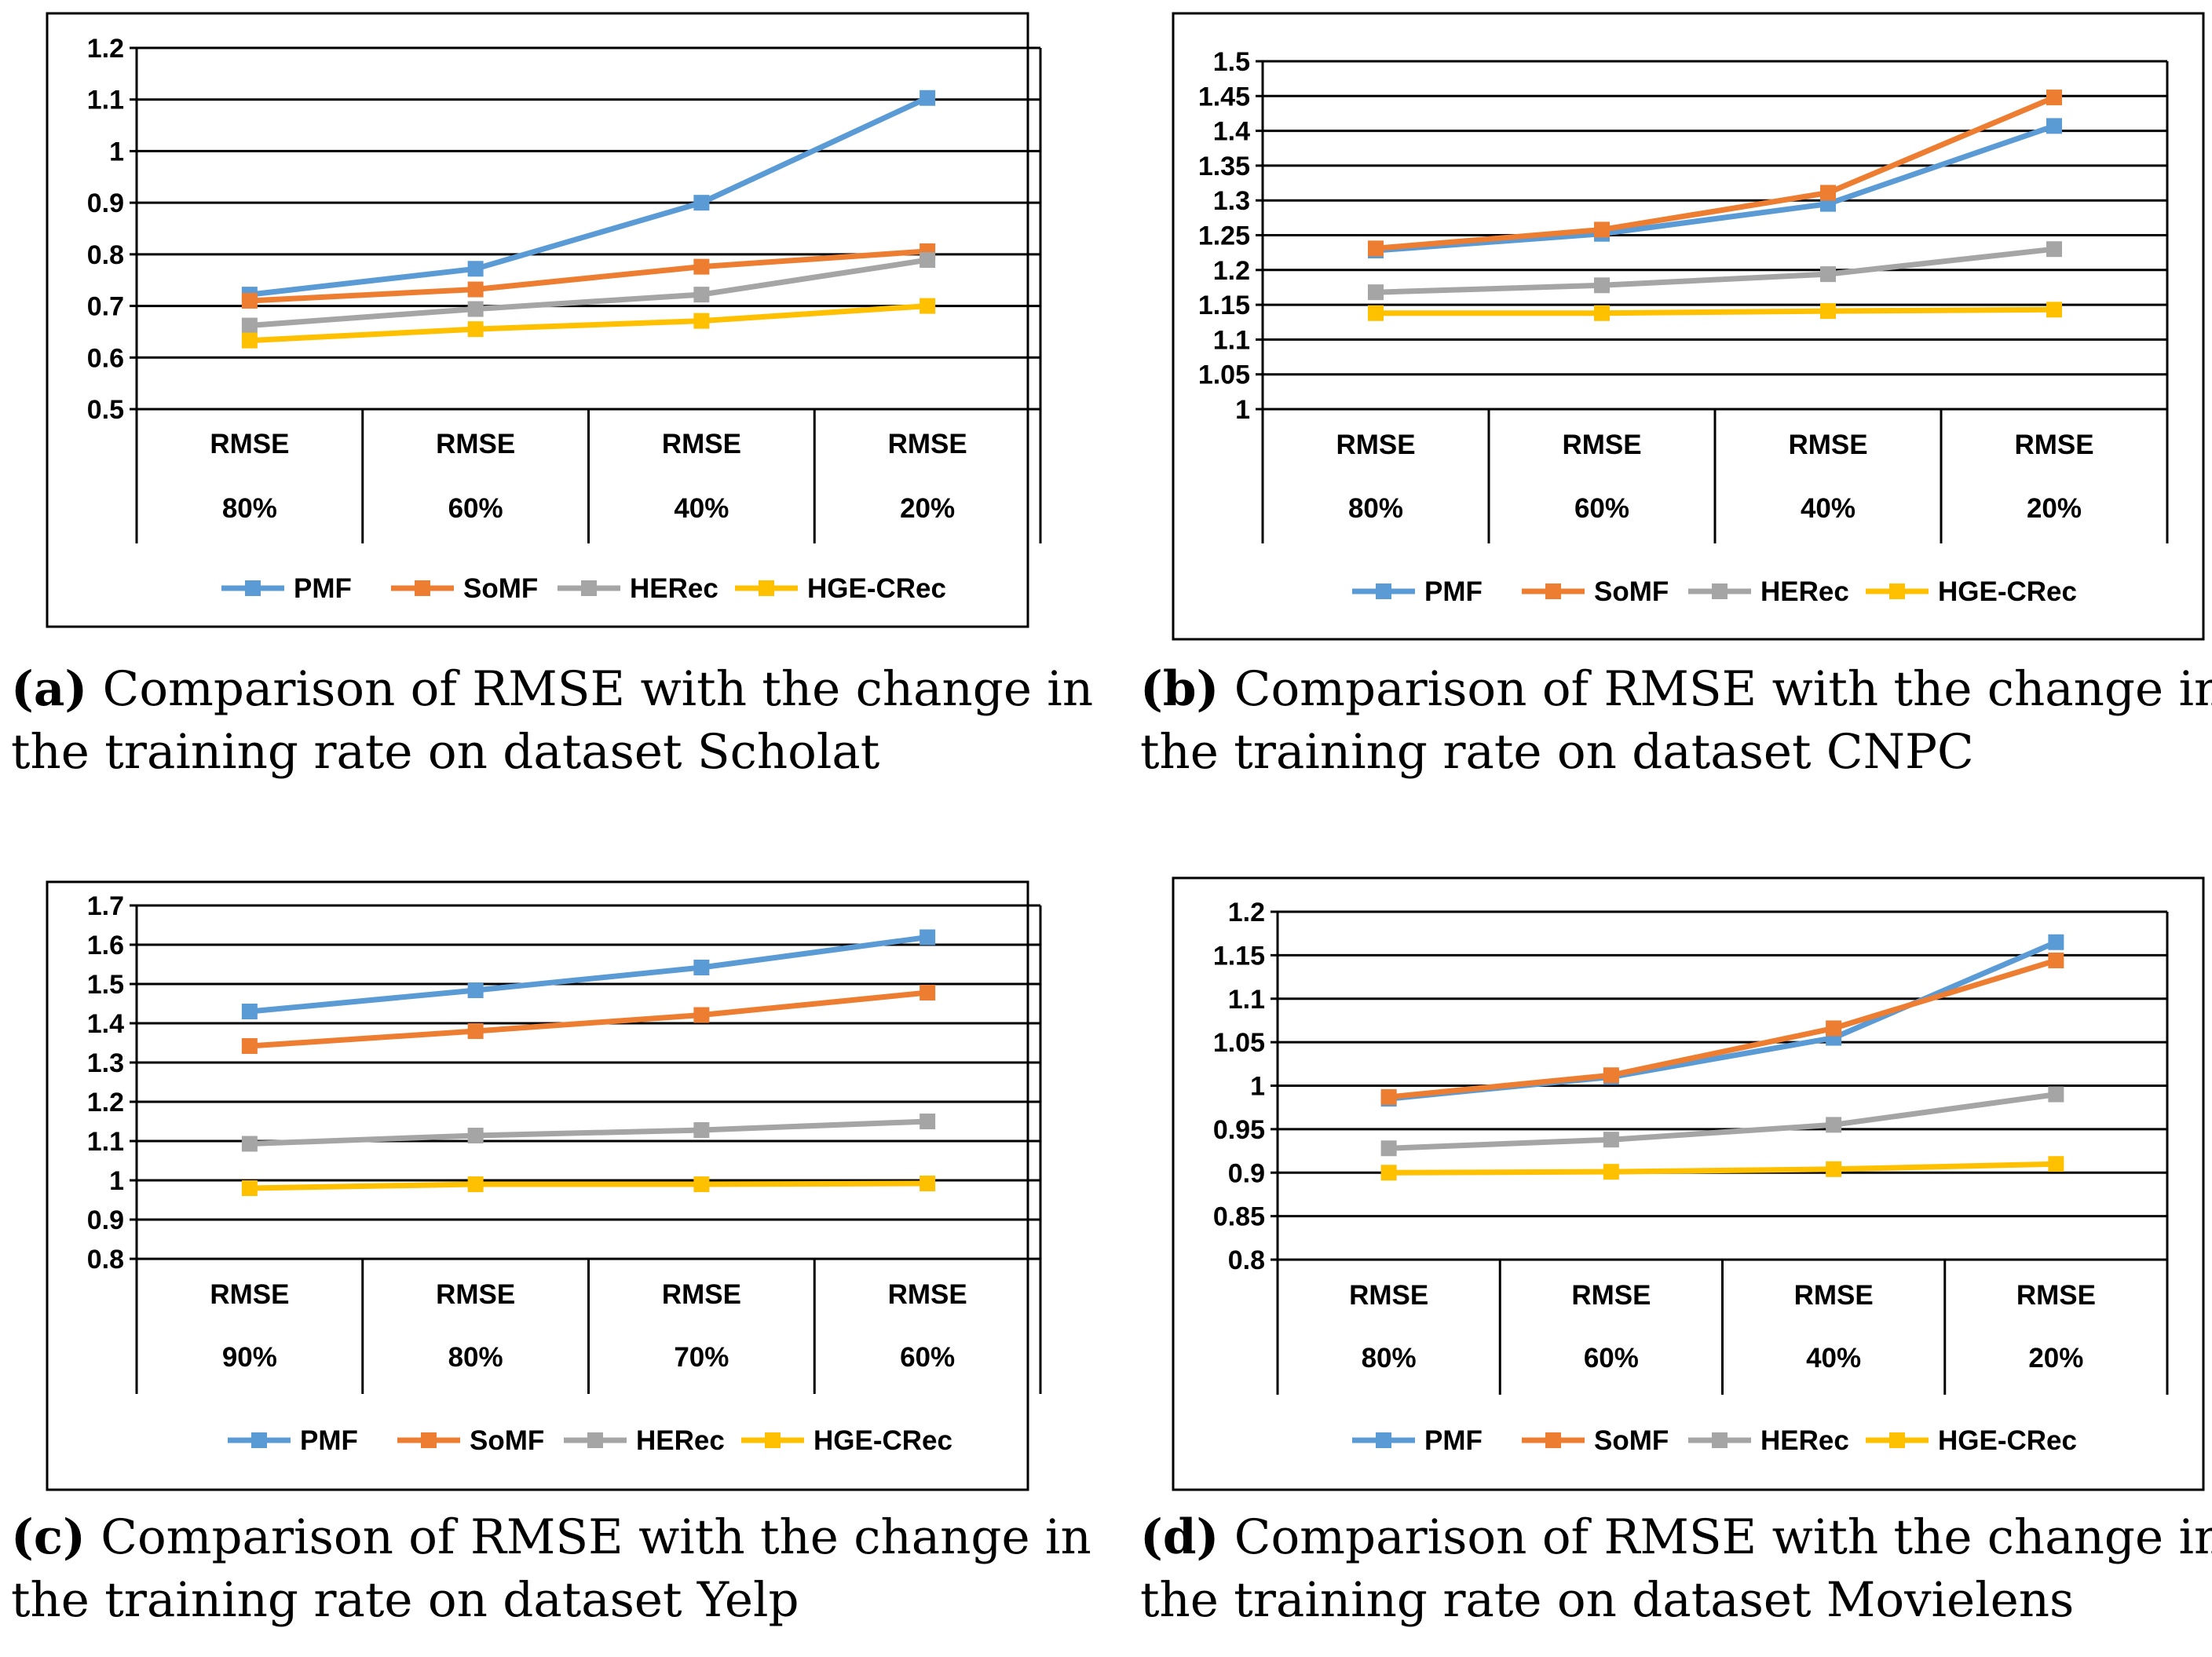 This screenshot has width=2212, height=1657. What do you see at coordinates (1224, 166) in the screenshot?
I see `y-tick-label: 1.35` at bounding box center [1224, 166].